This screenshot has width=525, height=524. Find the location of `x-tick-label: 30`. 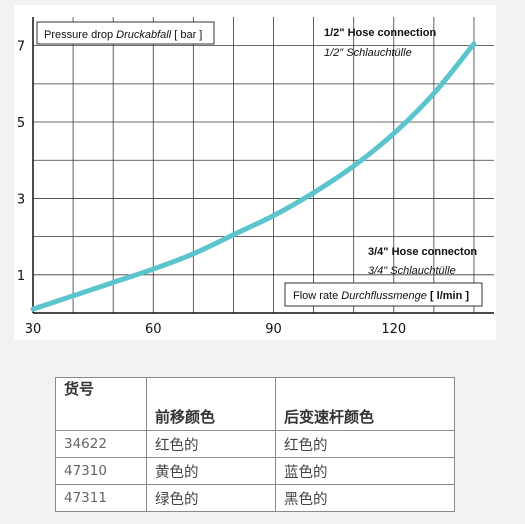

x-tick-label: 30 is located at coordinates (33, 329).